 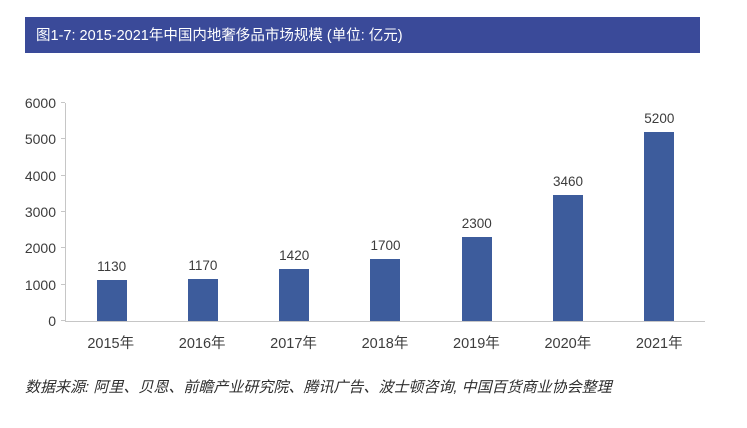 What do you see at coordinates (40, 103) in the screenshot?
I see `y-tick-label: 6000` at bounding box center [40, 103].